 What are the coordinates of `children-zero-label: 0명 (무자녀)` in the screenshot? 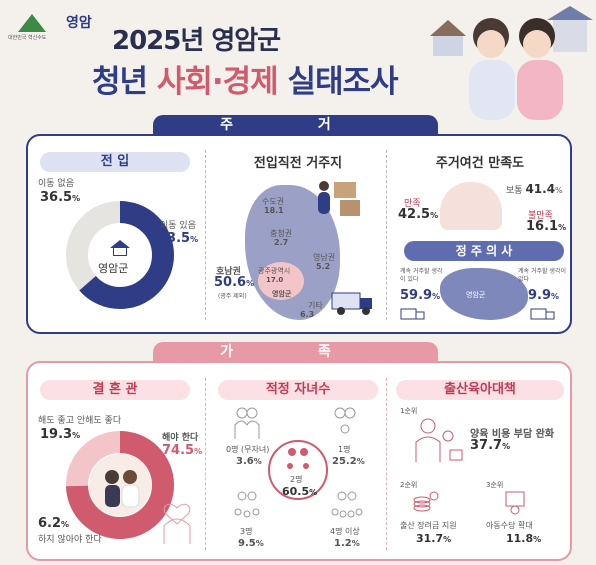 It's located at (248, 449).